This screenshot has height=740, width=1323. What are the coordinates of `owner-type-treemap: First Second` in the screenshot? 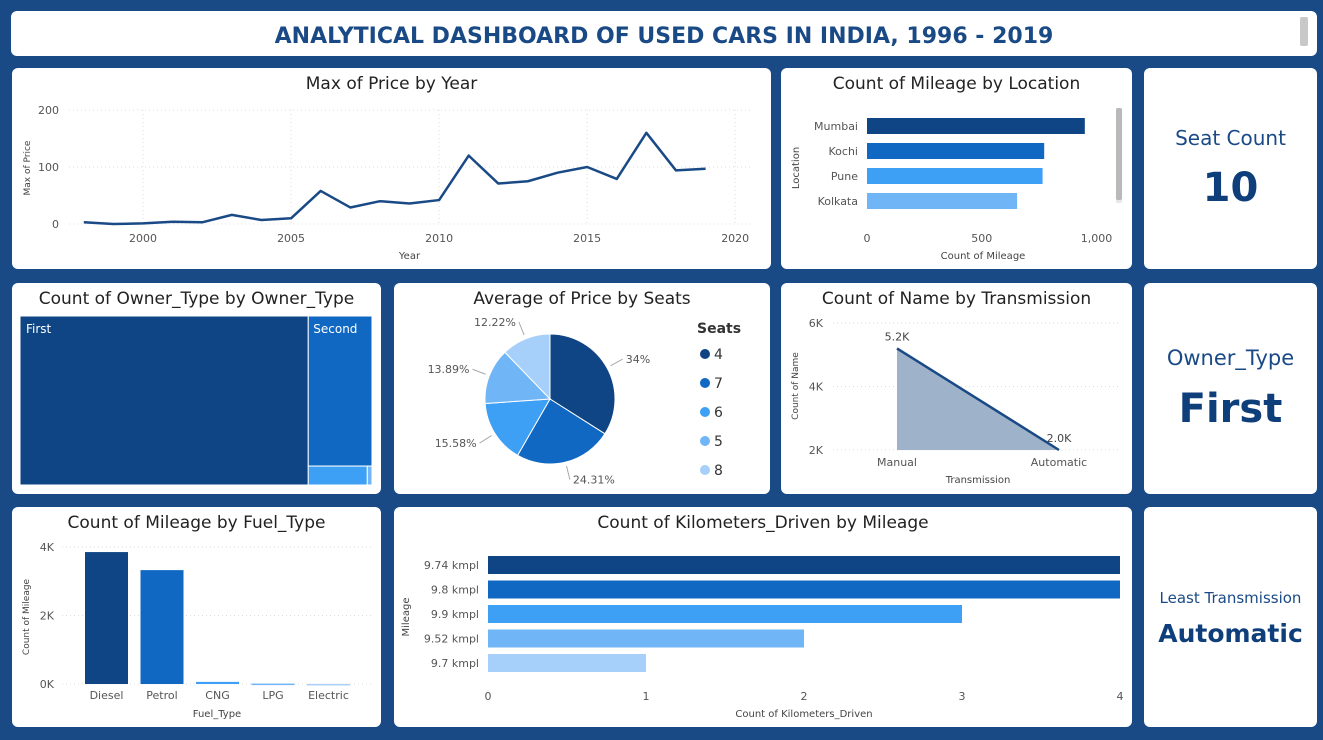 It's located at (196, 388).